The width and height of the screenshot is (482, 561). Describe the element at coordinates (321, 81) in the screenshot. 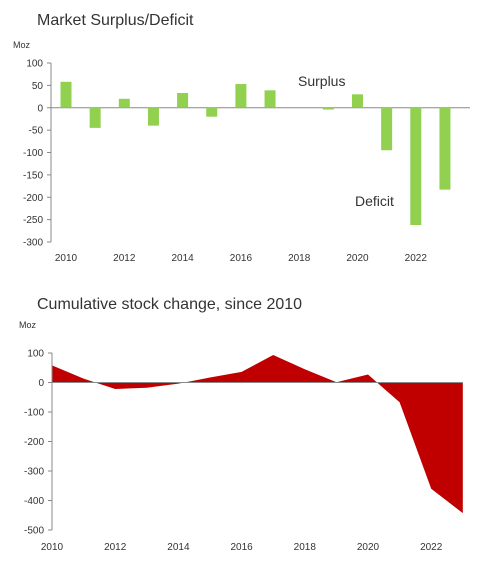

I see `chart1-annotation-surplus: Surplus` at that location.